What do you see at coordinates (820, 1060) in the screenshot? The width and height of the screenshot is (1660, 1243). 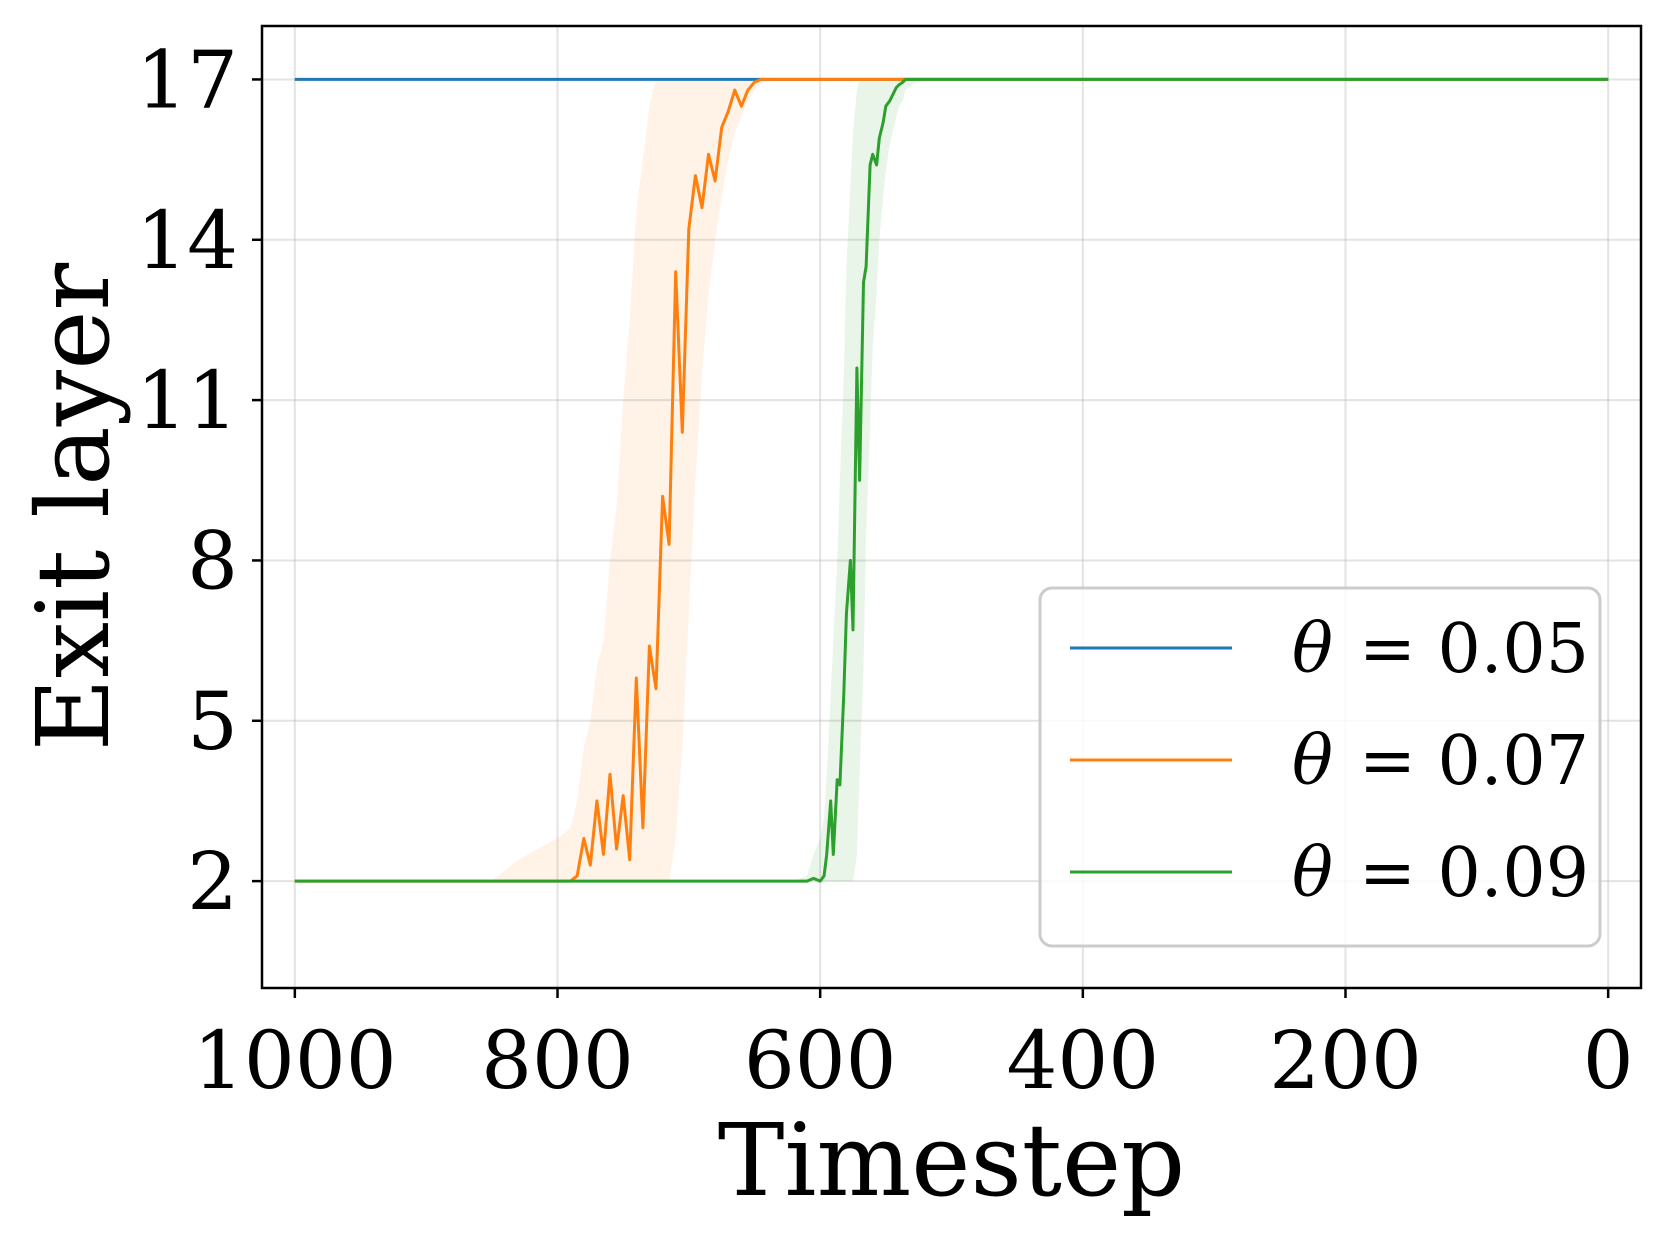 I see `x-tick-label: 600` at bounding box center [820, 1060].